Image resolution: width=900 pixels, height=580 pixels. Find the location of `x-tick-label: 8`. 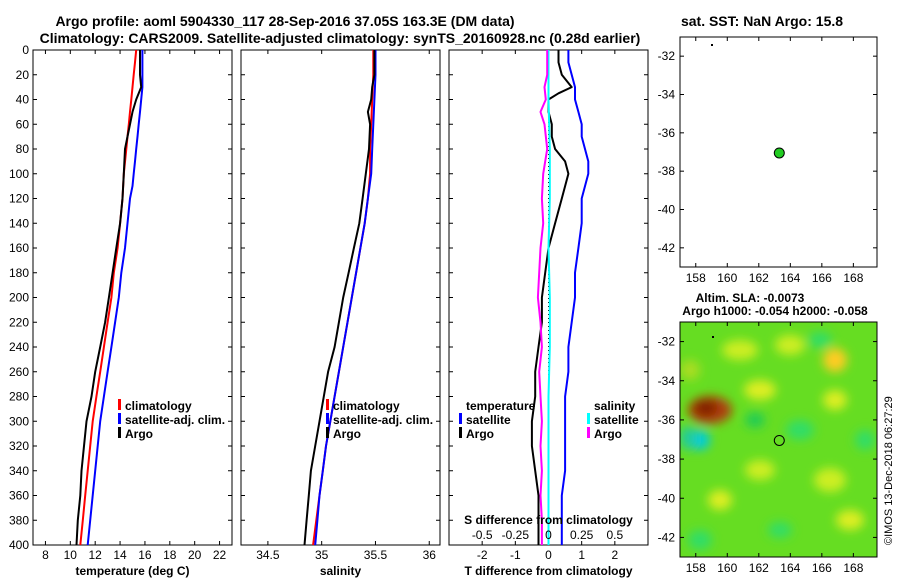

x-tick-label: 8 is located at coordinates (45, 555).